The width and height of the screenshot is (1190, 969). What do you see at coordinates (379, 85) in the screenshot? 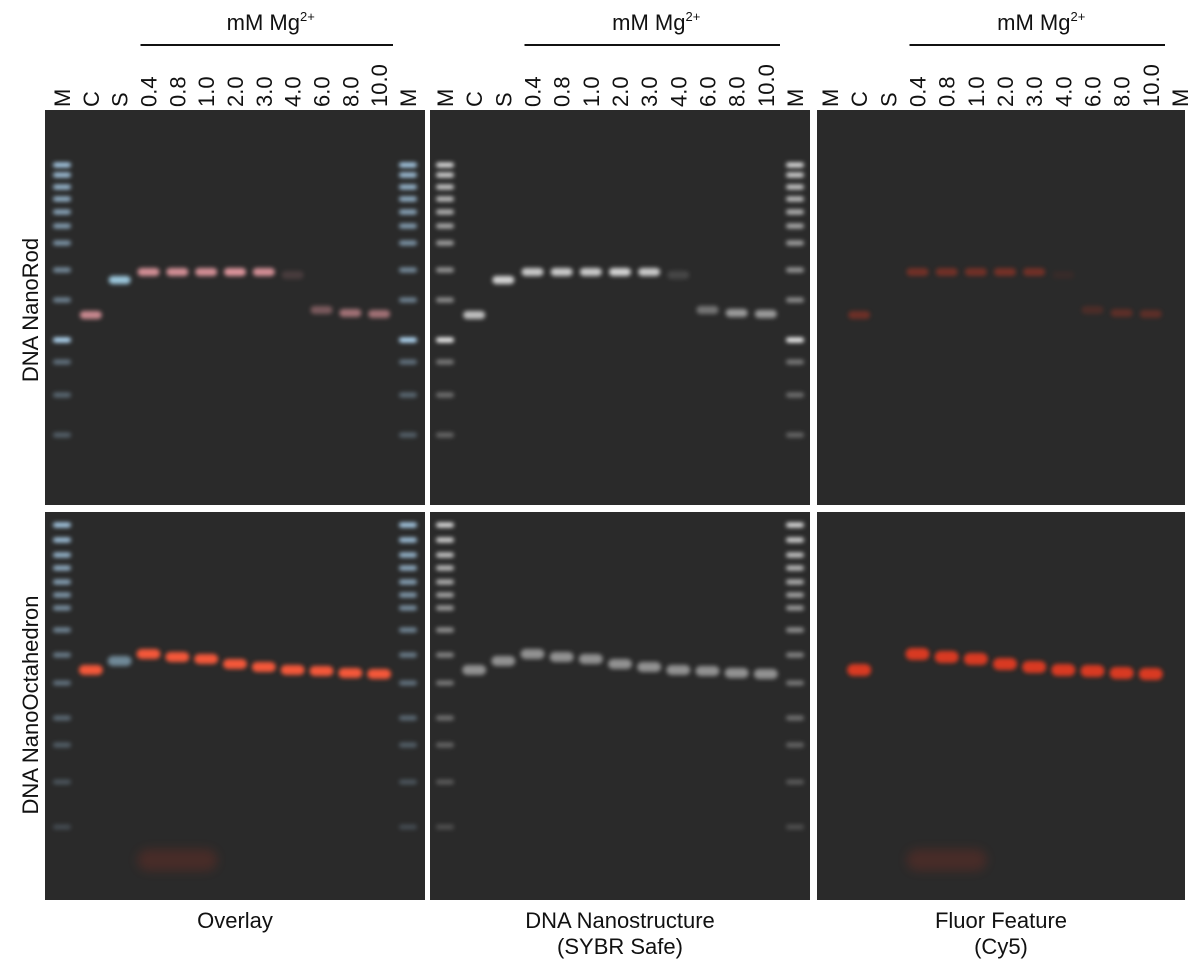
I see `lane-label: 10.0` at bounding box center [379, 85].